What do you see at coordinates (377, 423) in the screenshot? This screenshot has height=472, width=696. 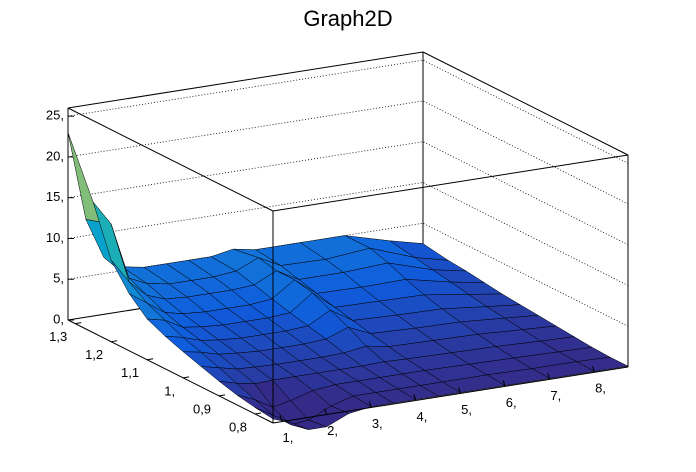 I see `x-tick-label: 3,` at bounding box center [377, 423].